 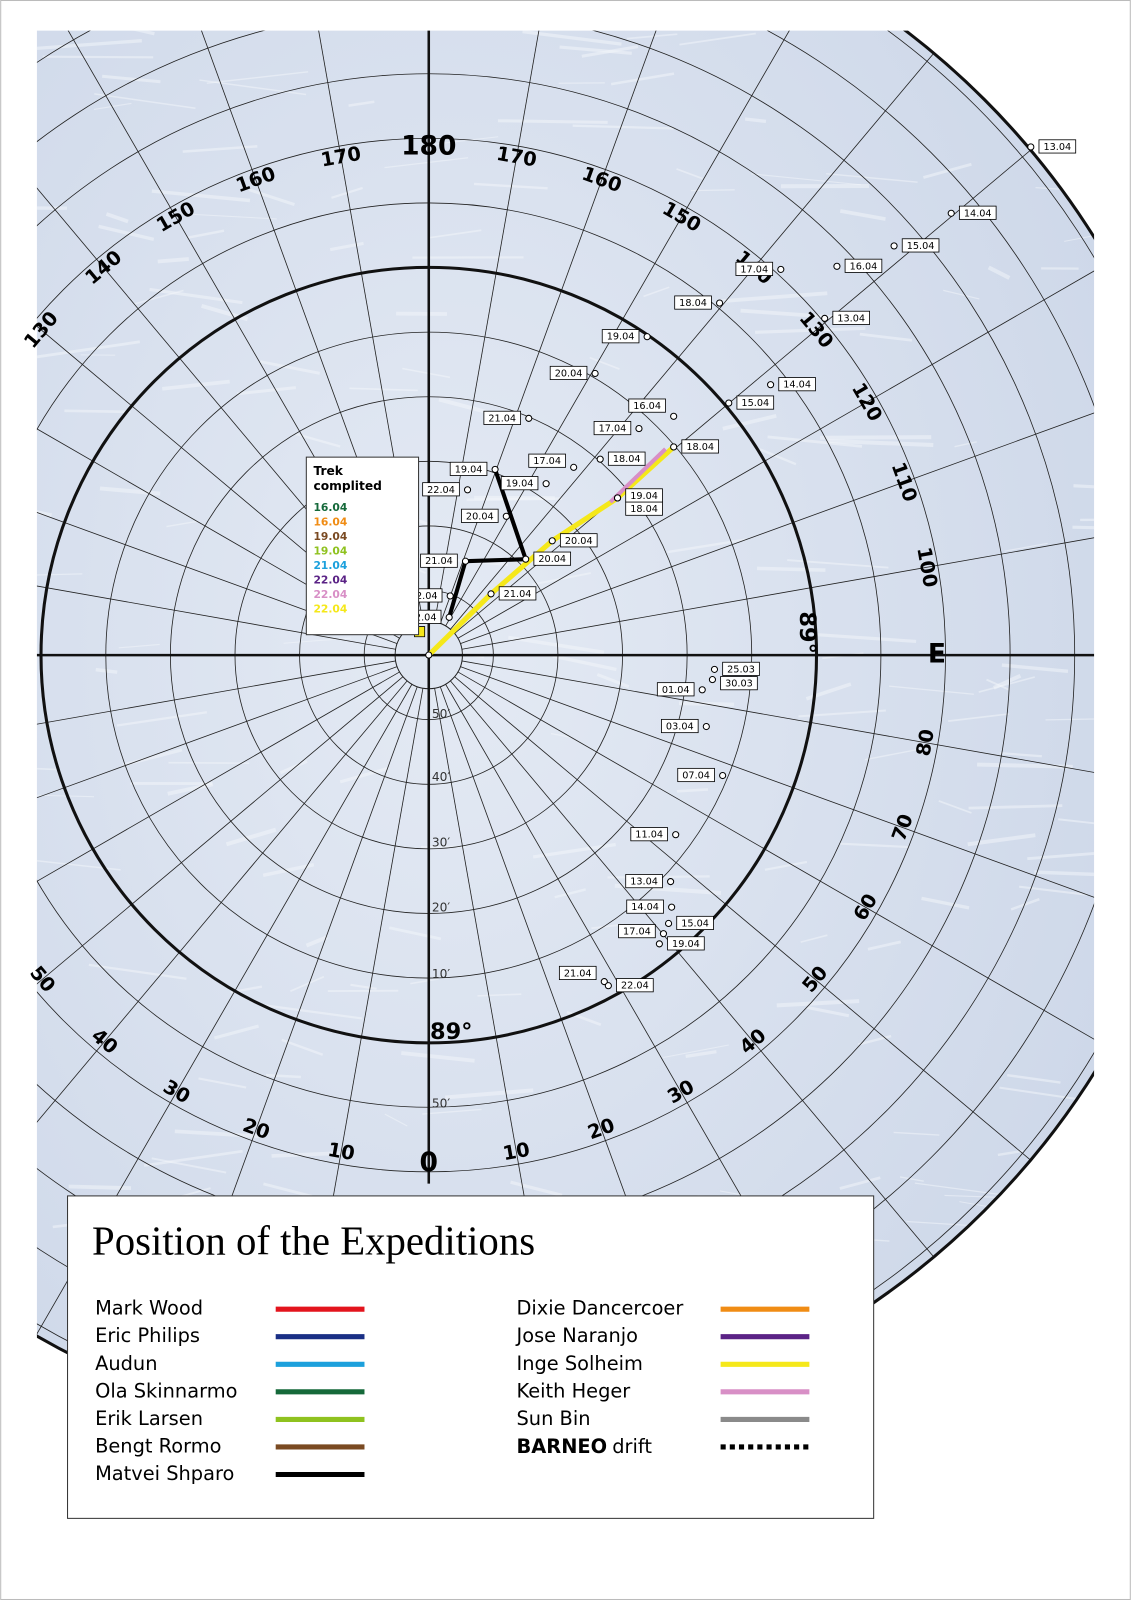 I want to click on date-label: 16.04, so click(x=647, y=406).